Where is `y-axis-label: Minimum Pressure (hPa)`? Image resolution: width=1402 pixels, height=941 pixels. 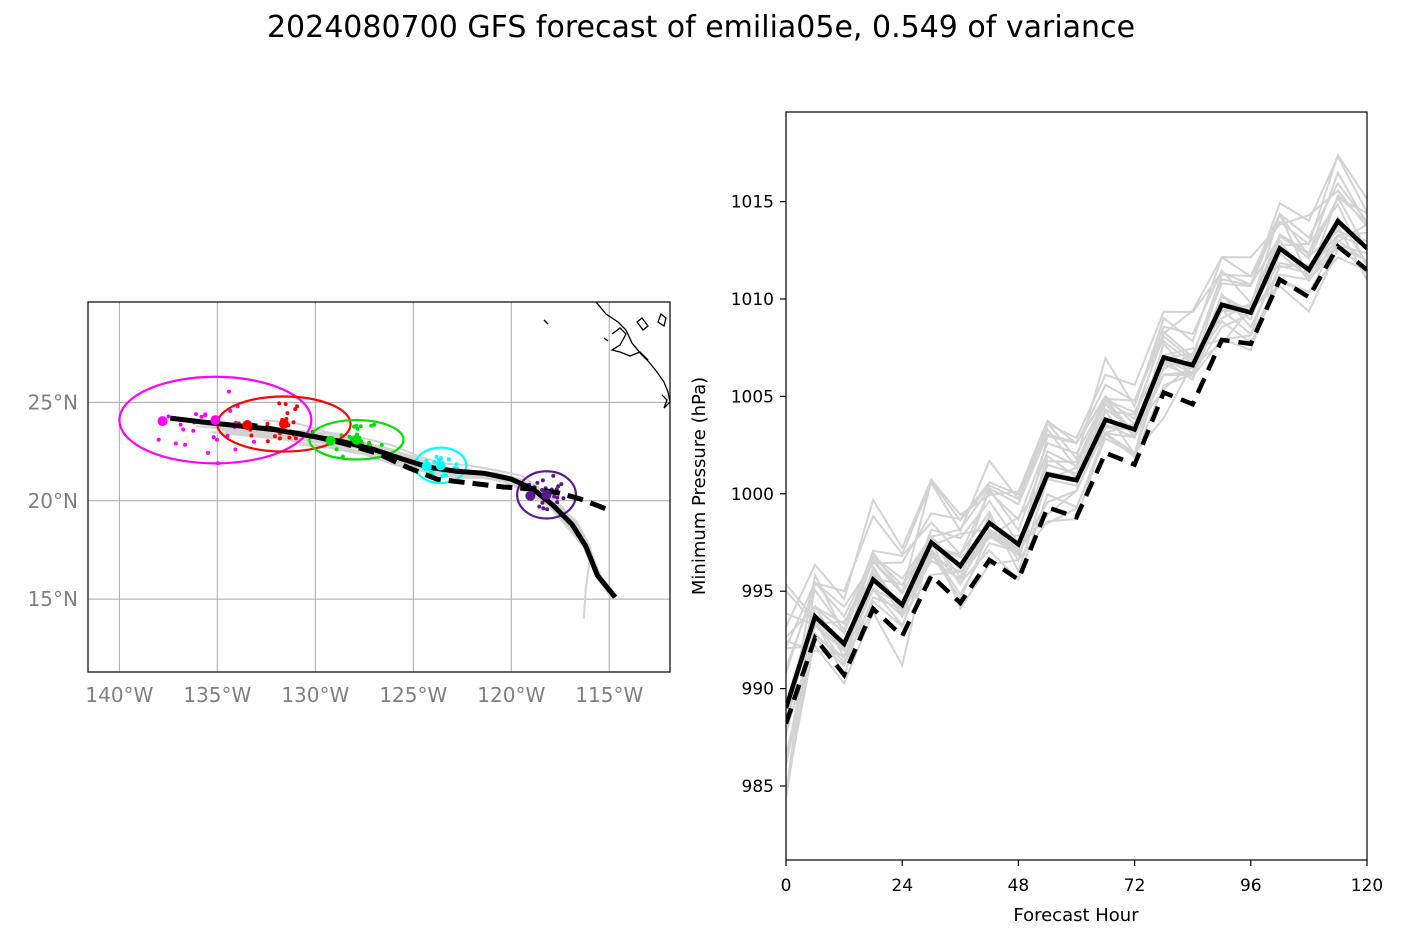 y-axis-label: Minimum Pressure (hPa) is located at coordinates (699, 486).